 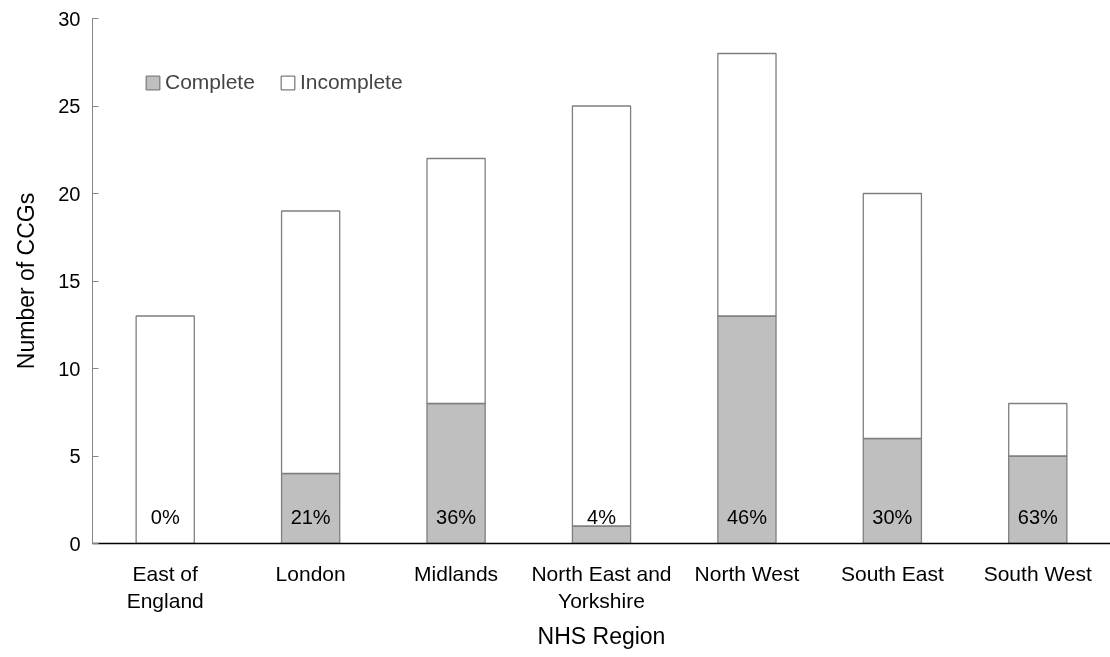 What do you see at coordinates (69, 281) in the screenshot?
I see `y-tick-label: 15` at bounding box center [69, 281].